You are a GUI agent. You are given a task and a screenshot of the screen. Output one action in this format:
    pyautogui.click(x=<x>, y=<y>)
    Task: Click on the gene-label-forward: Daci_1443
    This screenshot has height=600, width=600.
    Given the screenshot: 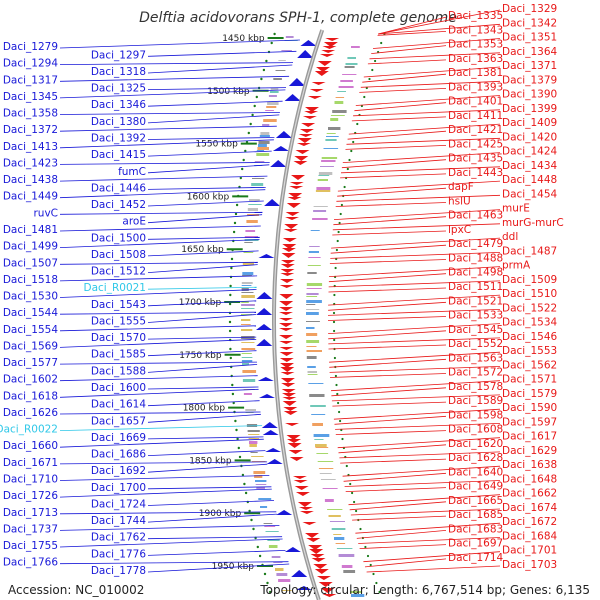 What is the action you would take?
    pyautogui.click(x=475, y=173)
    